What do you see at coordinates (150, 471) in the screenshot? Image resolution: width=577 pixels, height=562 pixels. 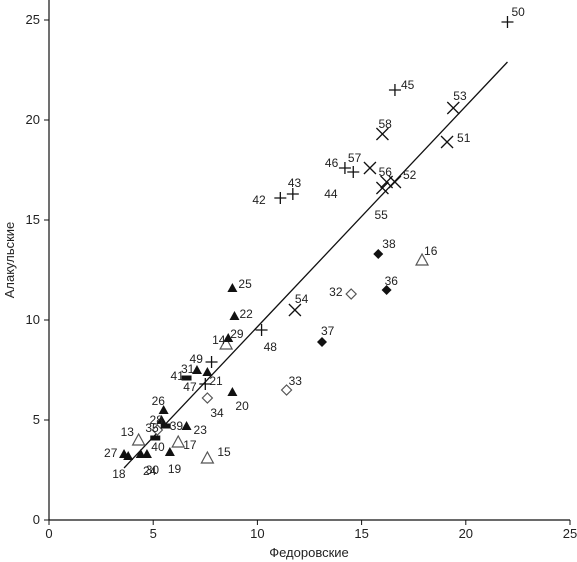 I see `point-label-24: 24` at bounding box center [150, 471].